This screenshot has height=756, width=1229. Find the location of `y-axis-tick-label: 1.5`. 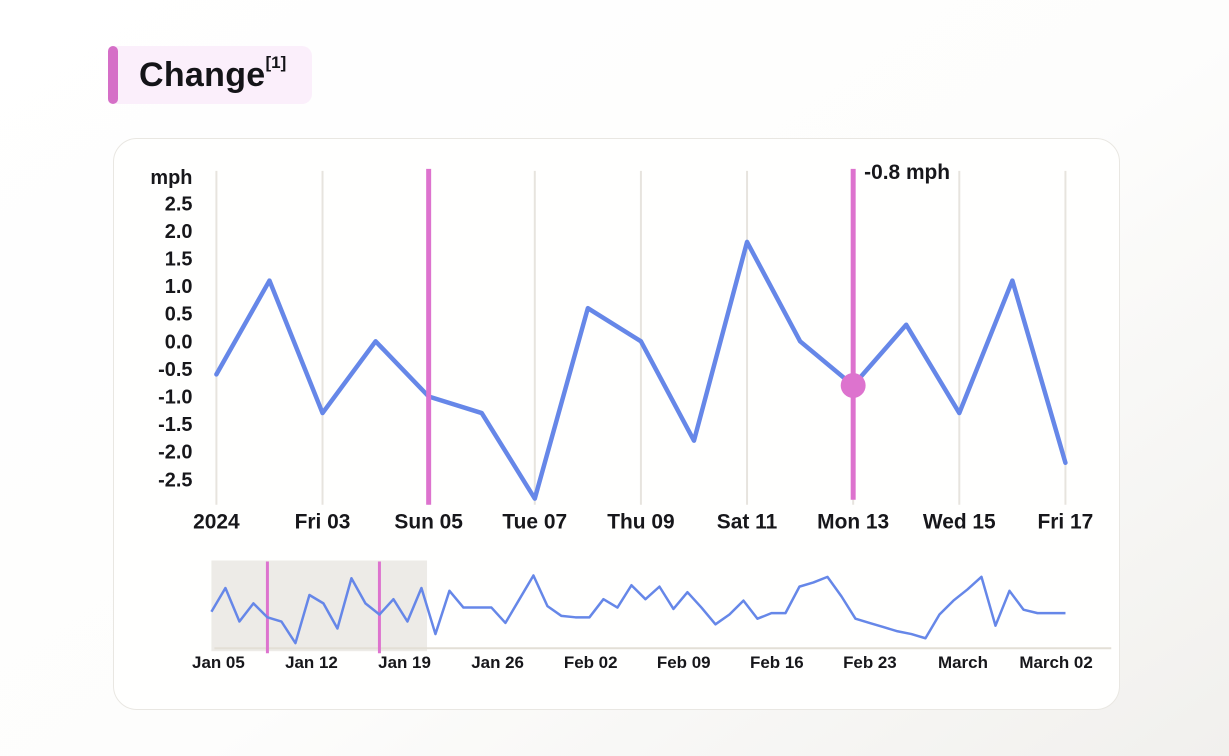

y-axis-tick-label: 1.5 is located at coordinates (179, 259).